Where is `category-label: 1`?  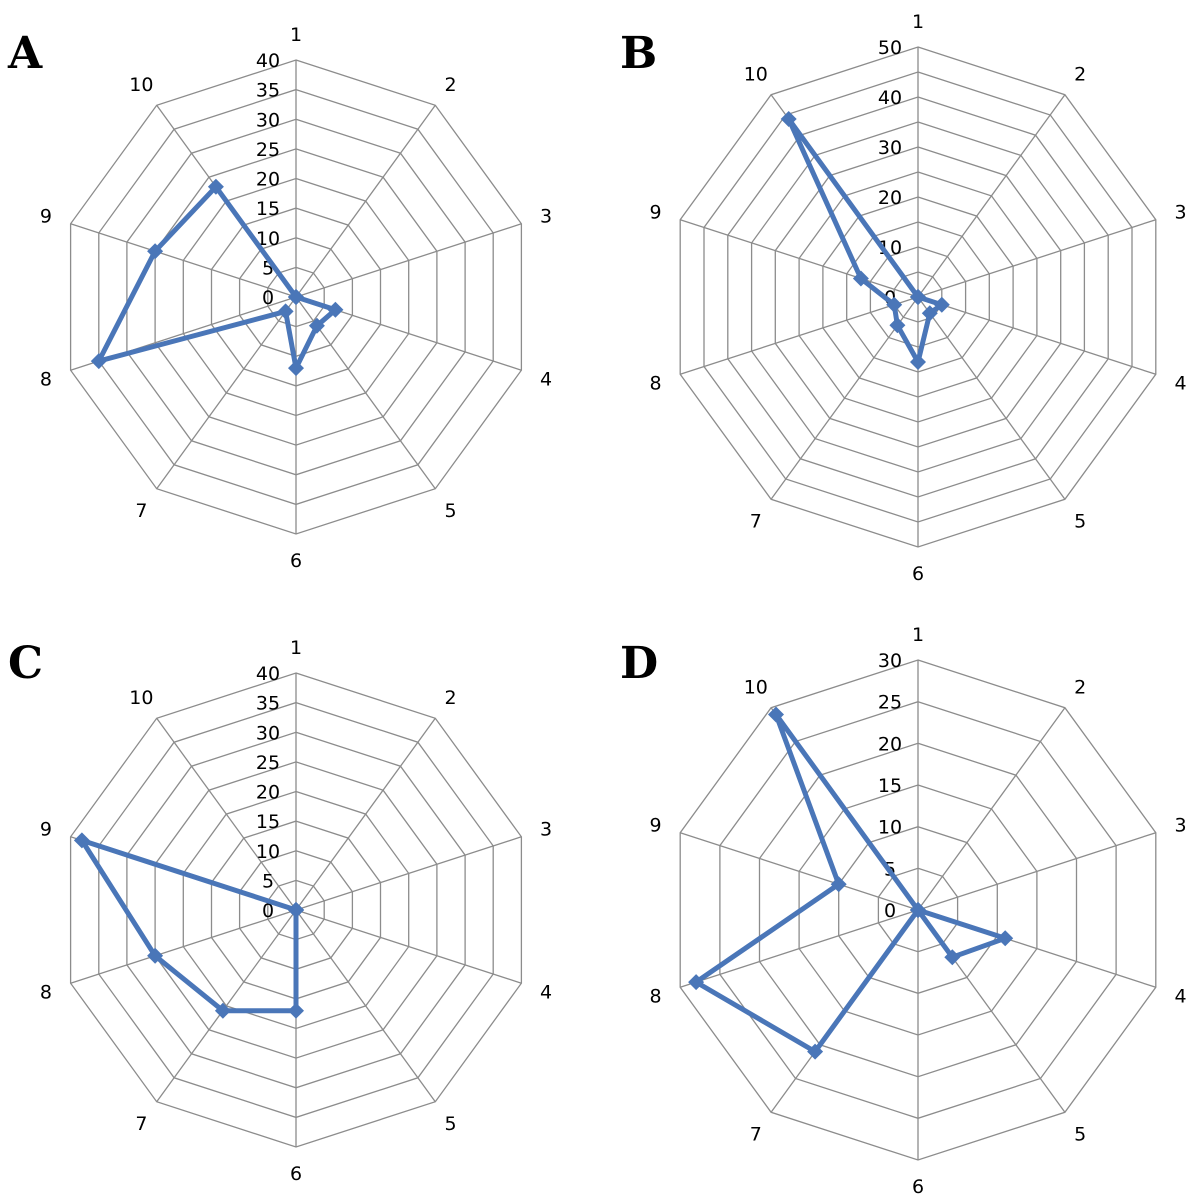
category-label: 1 is located at coordinates (918, 635).